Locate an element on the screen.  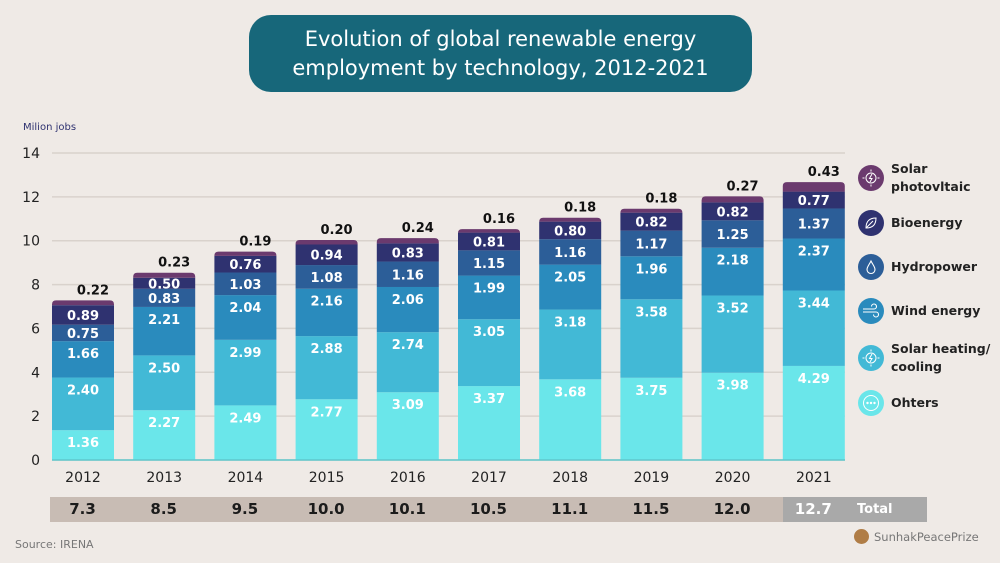
totals-highlight is located at coordinates (855, 509).